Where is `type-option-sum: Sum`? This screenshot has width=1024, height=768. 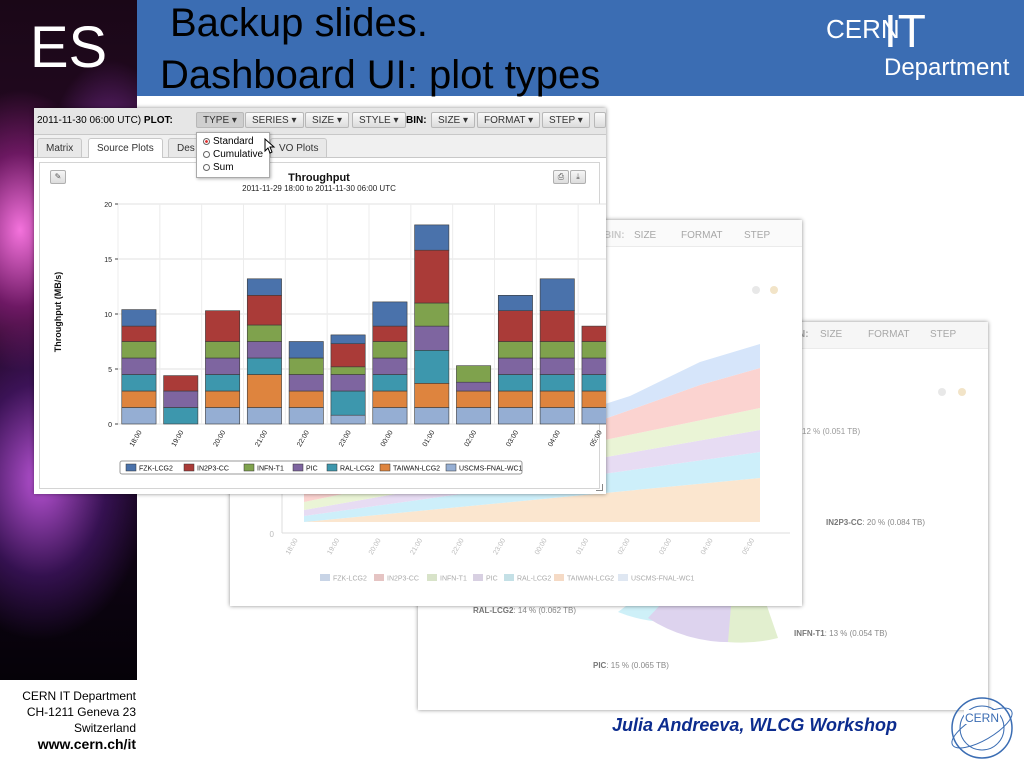 type-option-sum: Sum is located at coordinates (218, 168).